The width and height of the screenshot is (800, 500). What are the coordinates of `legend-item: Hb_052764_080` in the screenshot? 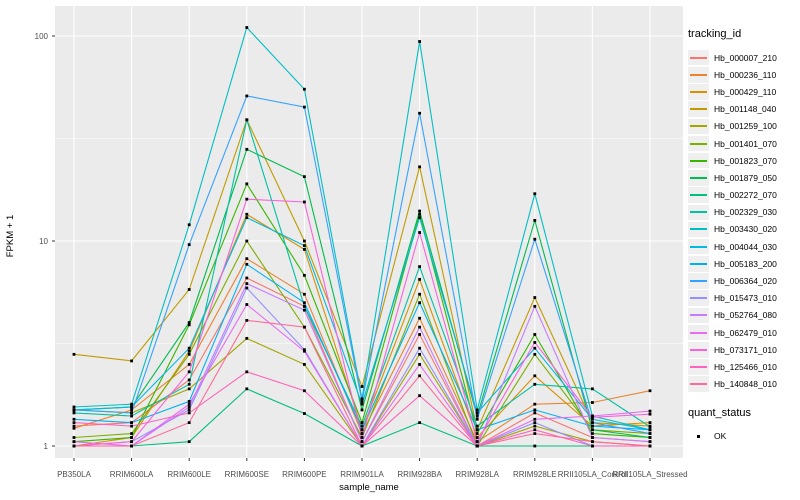 It's located at (744, 315).